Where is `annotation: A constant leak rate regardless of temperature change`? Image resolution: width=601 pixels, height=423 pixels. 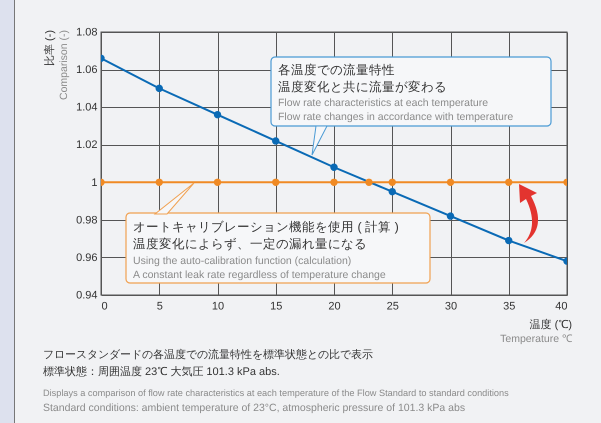 annotation: A constant leak rate regardless of temperature change is located at coordinates (259, 275).